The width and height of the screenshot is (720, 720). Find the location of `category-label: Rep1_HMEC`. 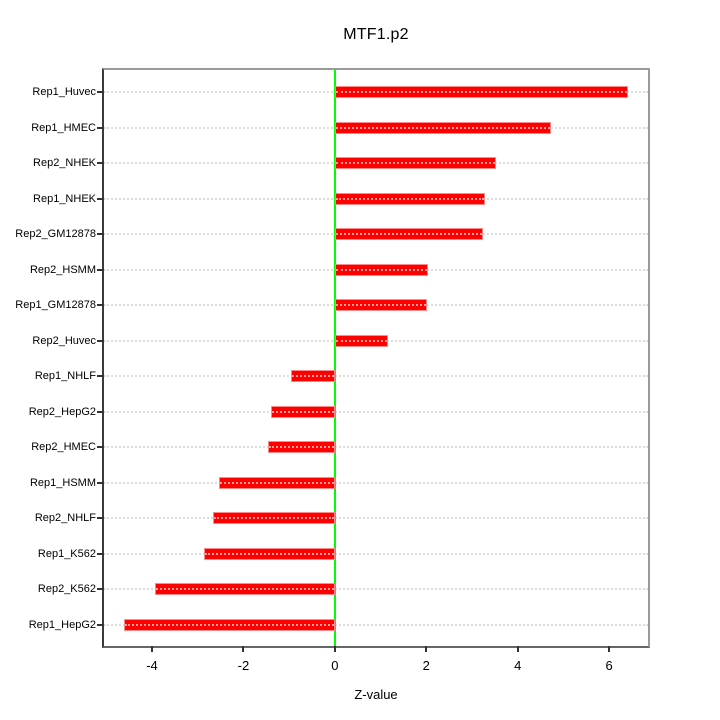

category-label: Rep1_HMEC is located at coordinates (63, 127).